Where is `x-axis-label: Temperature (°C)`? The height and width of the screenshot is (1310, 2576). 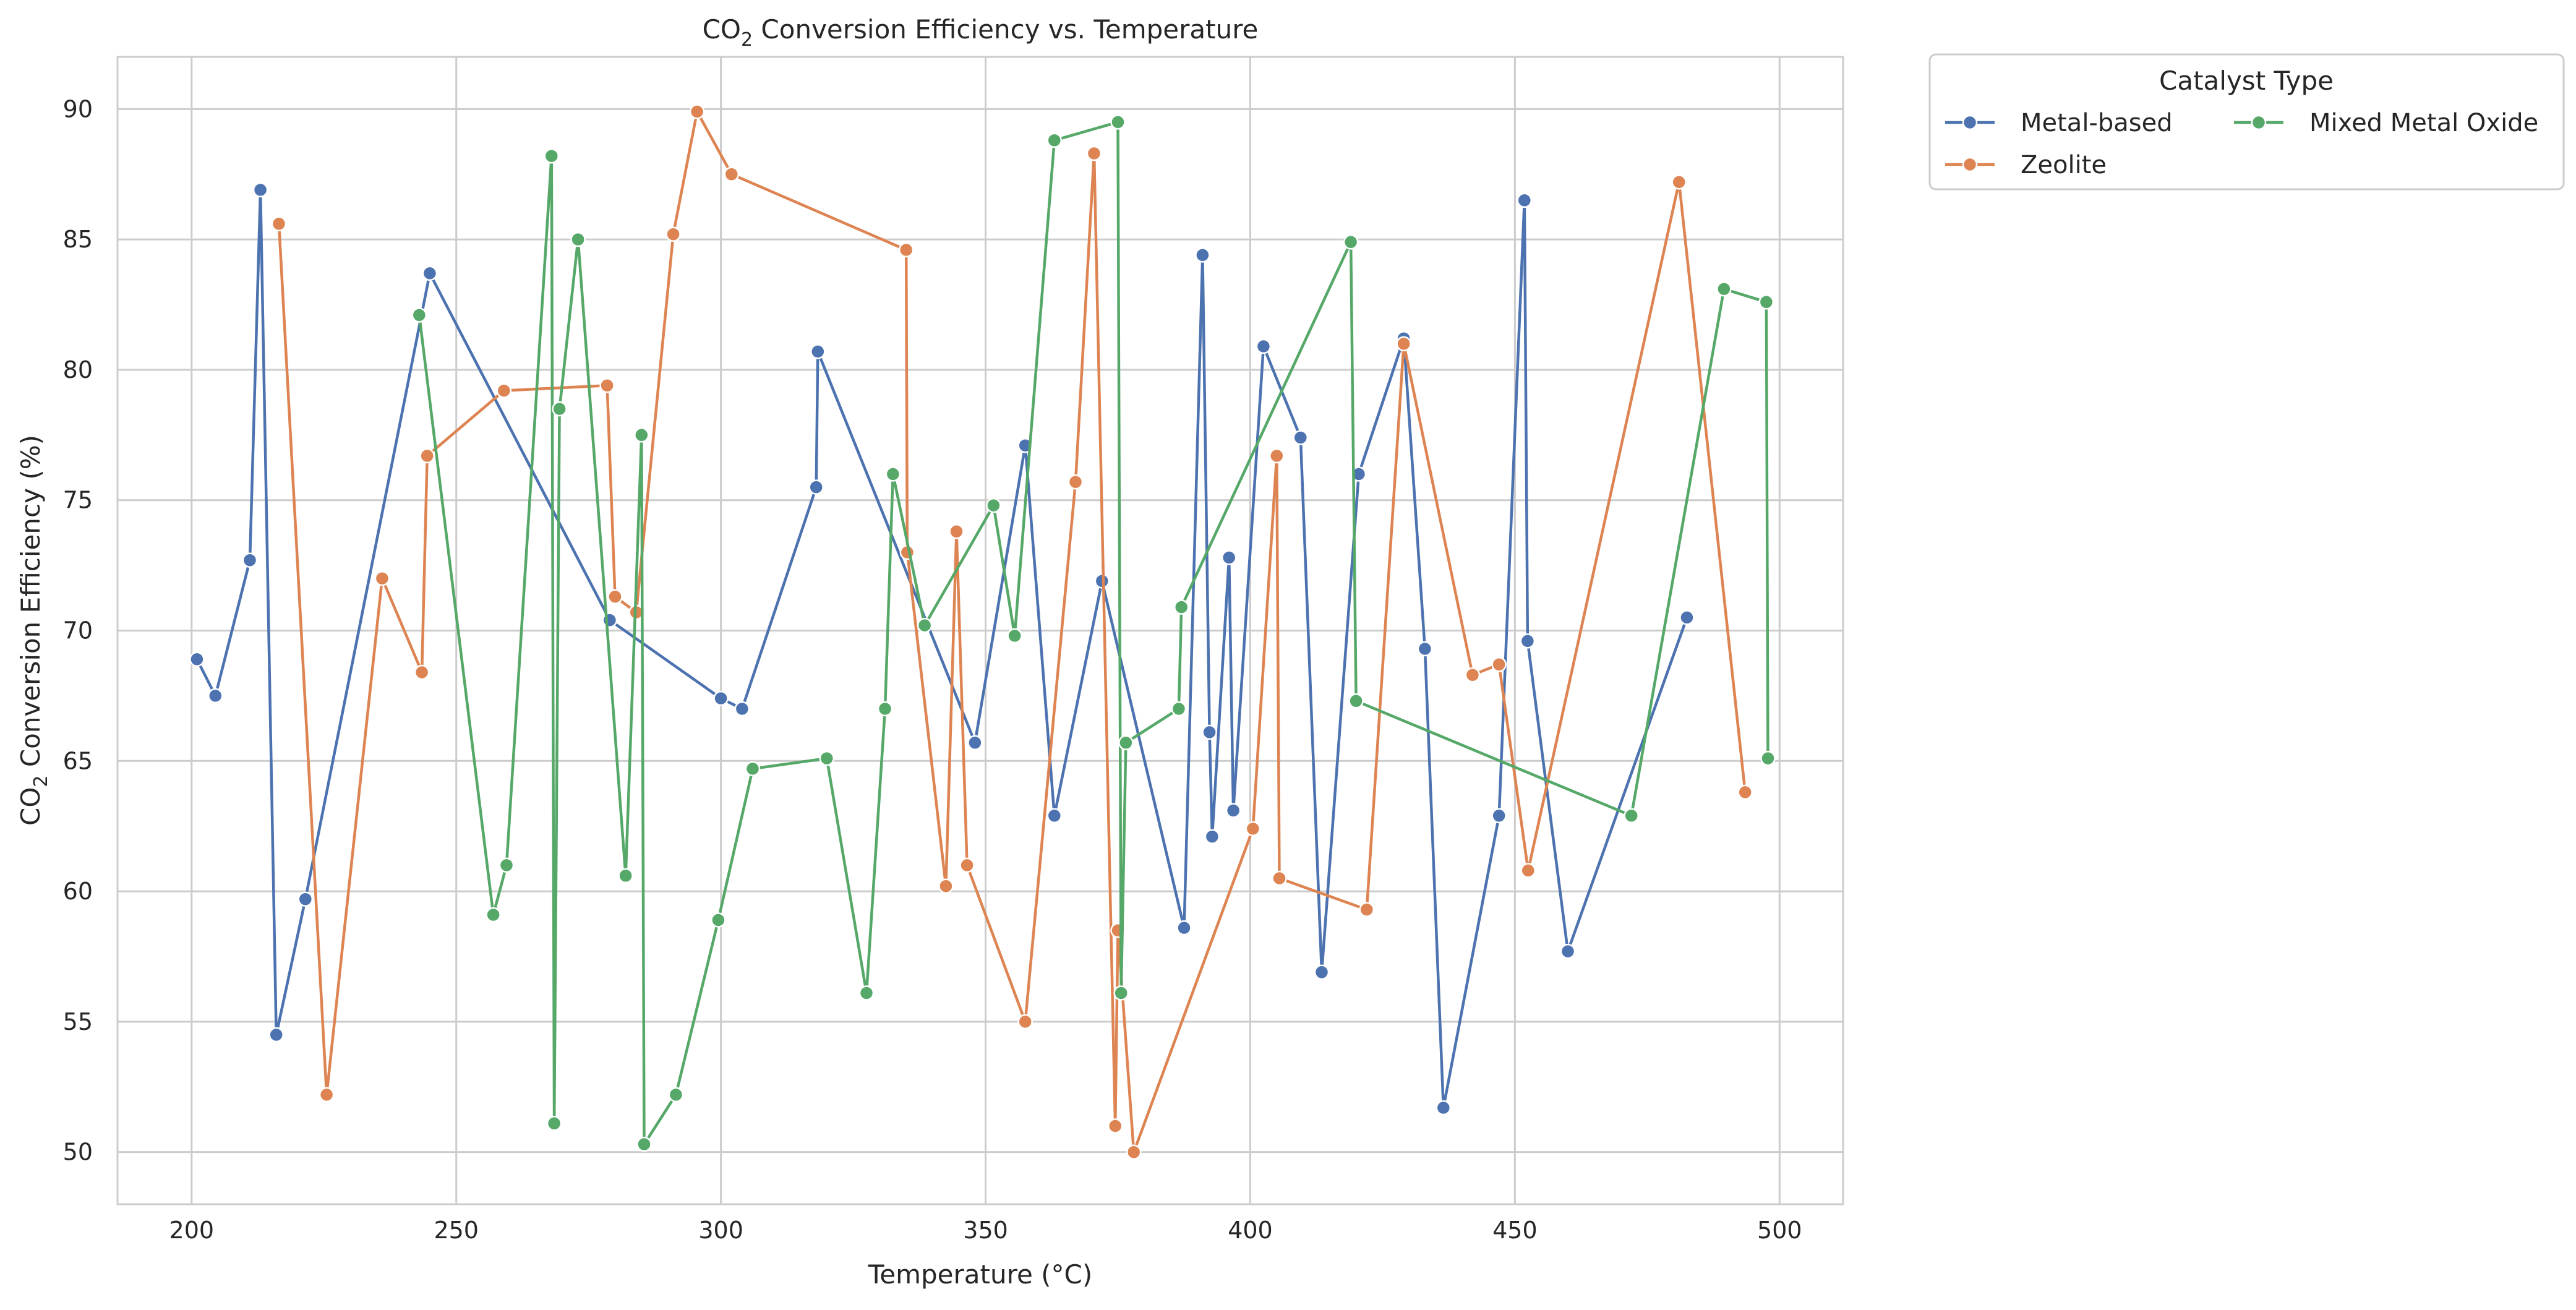
x-axis-label: Temperature (°C) is located at coordinates (981, 1274).